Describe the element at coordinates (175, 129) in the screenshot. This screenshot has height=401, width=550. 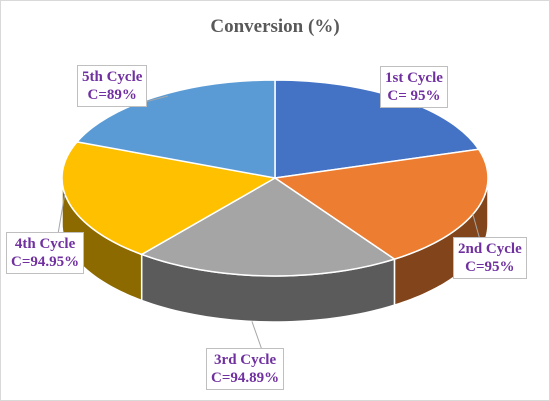
I see `pie-slice-5th-cycle` at that location.